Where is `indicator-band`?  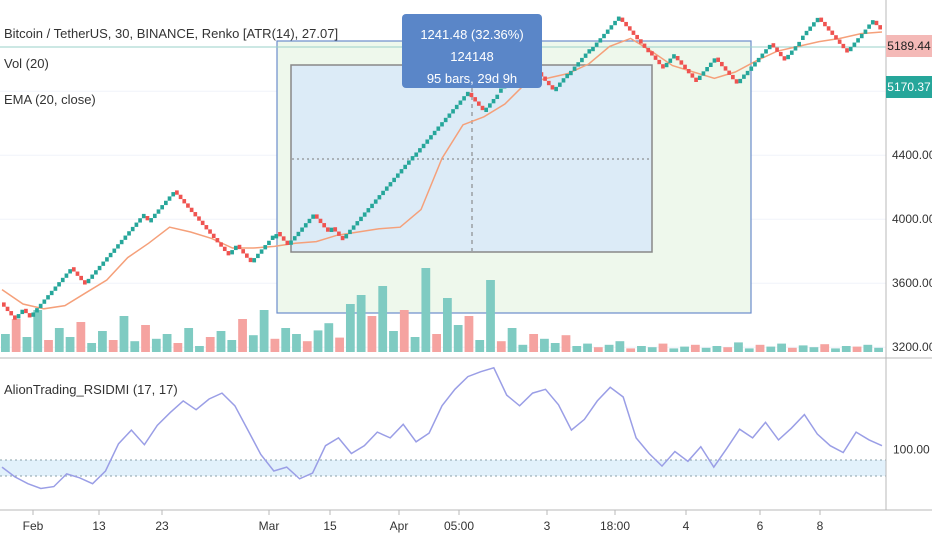
indicator-band is located at coordinates (443, 468).